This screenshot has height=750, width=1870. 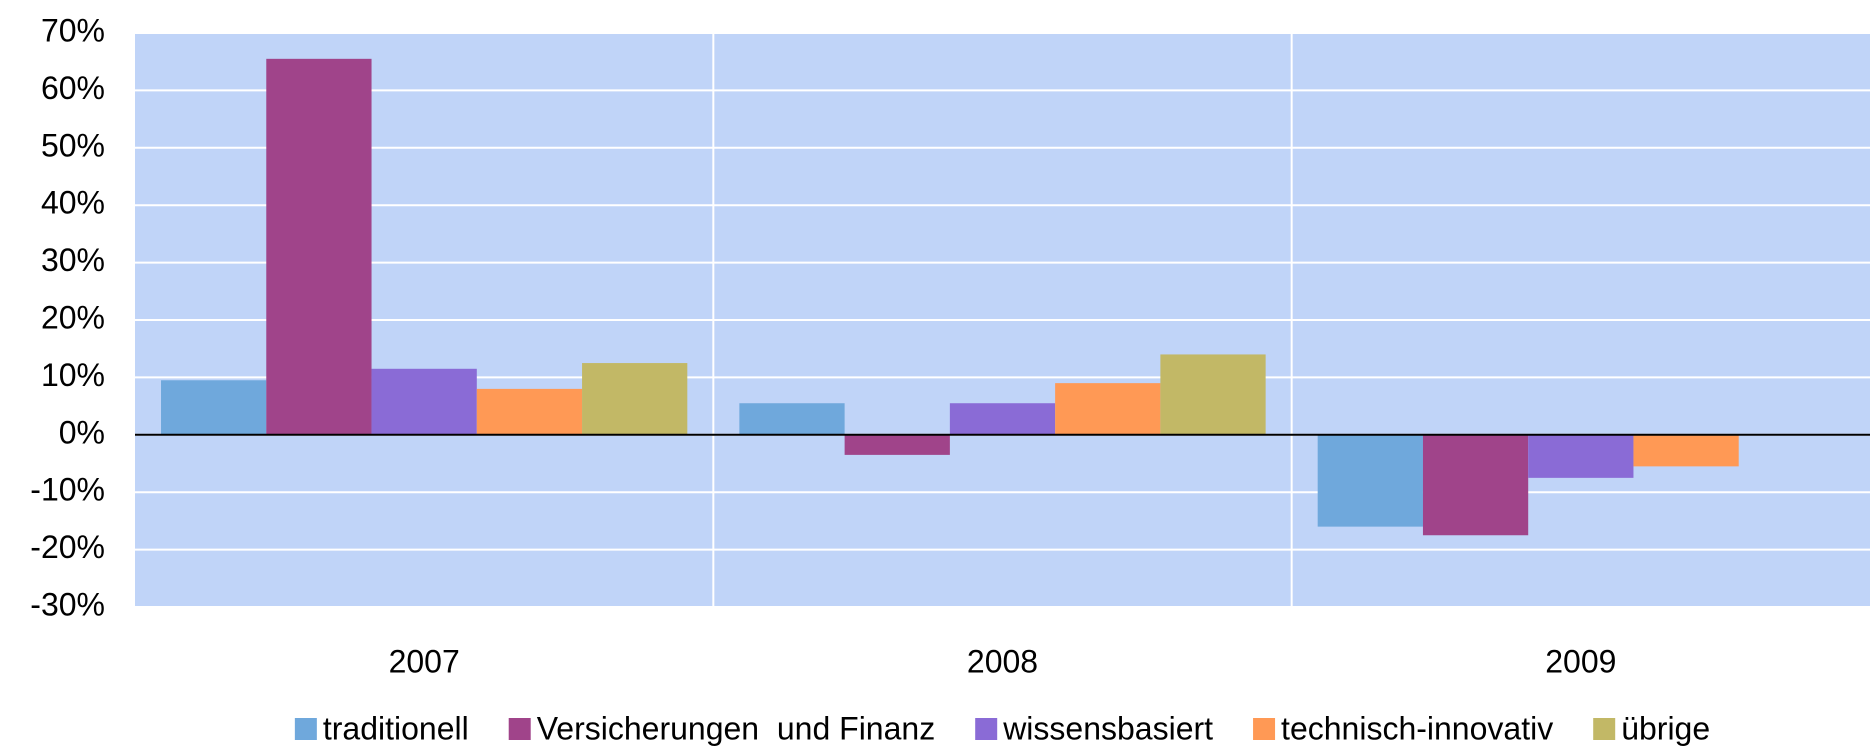 What do you see at coordinates (67, 490) in the screenshot?
I see `y-tick-label: -10%` at bounding box center [67, 490].